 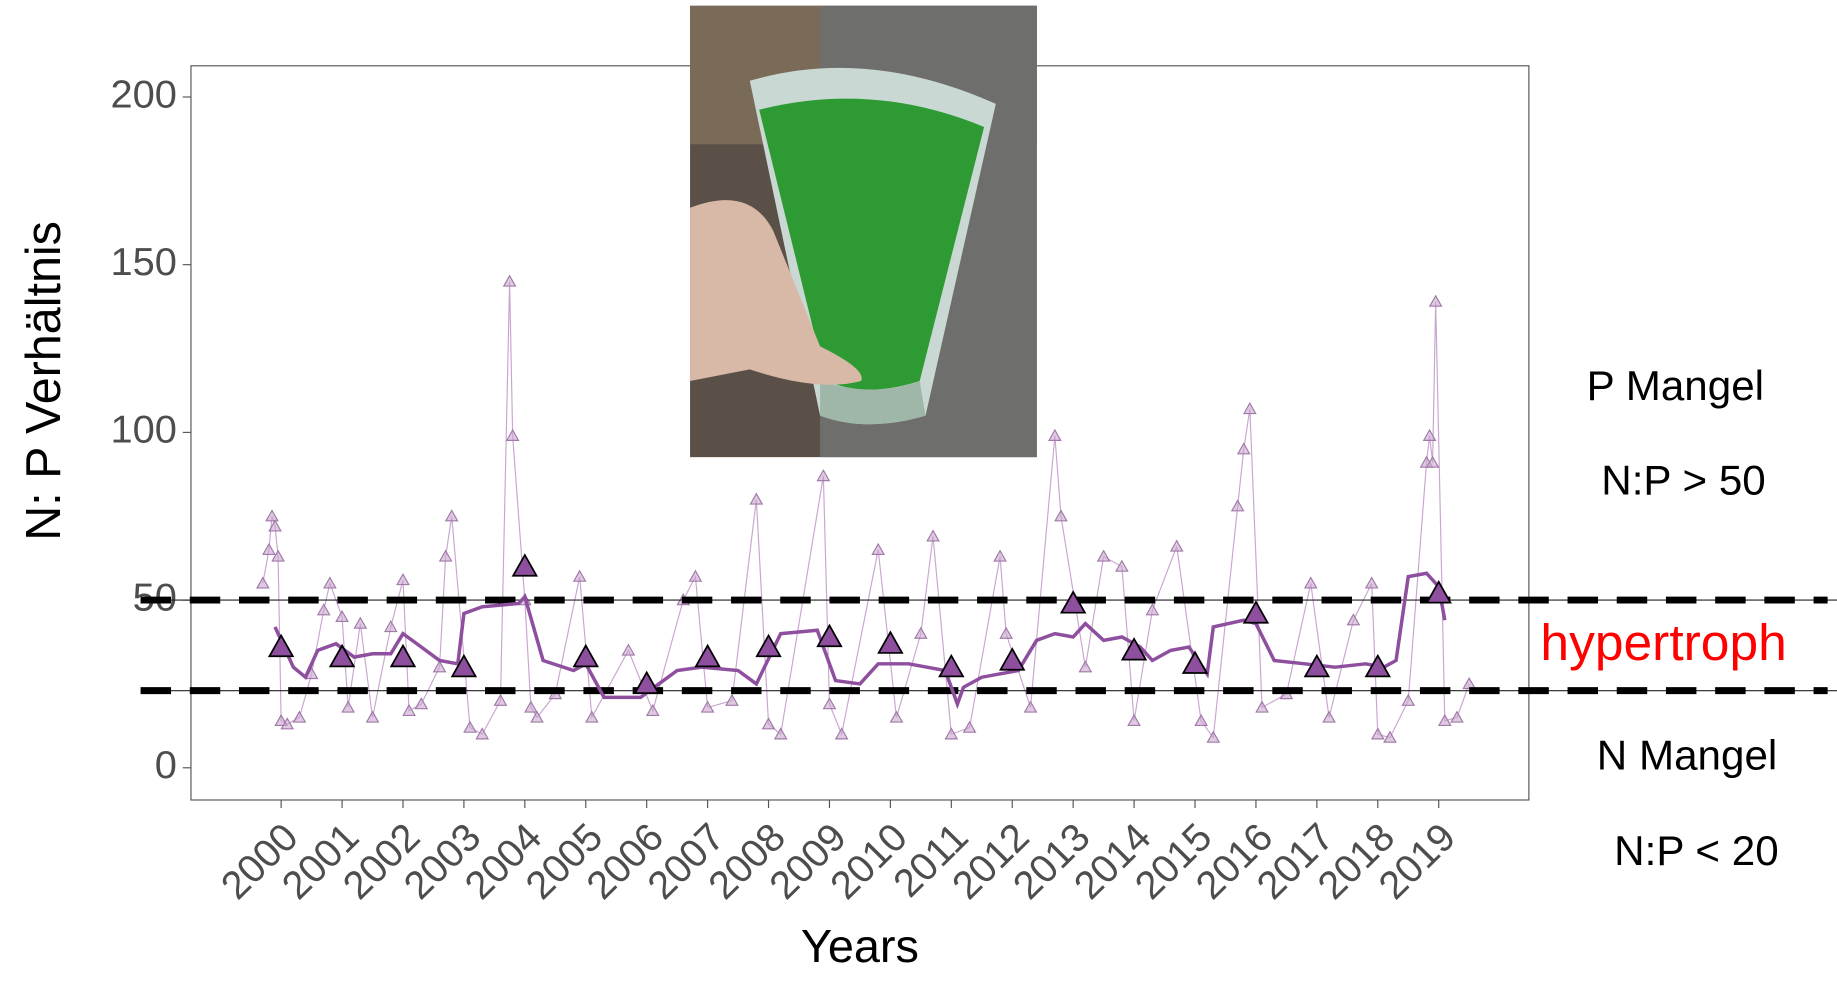 What do you see at coordinates (143, 95) in the screenshot?
I see `y-tick-label: 200` at bounding box center [143, 95].